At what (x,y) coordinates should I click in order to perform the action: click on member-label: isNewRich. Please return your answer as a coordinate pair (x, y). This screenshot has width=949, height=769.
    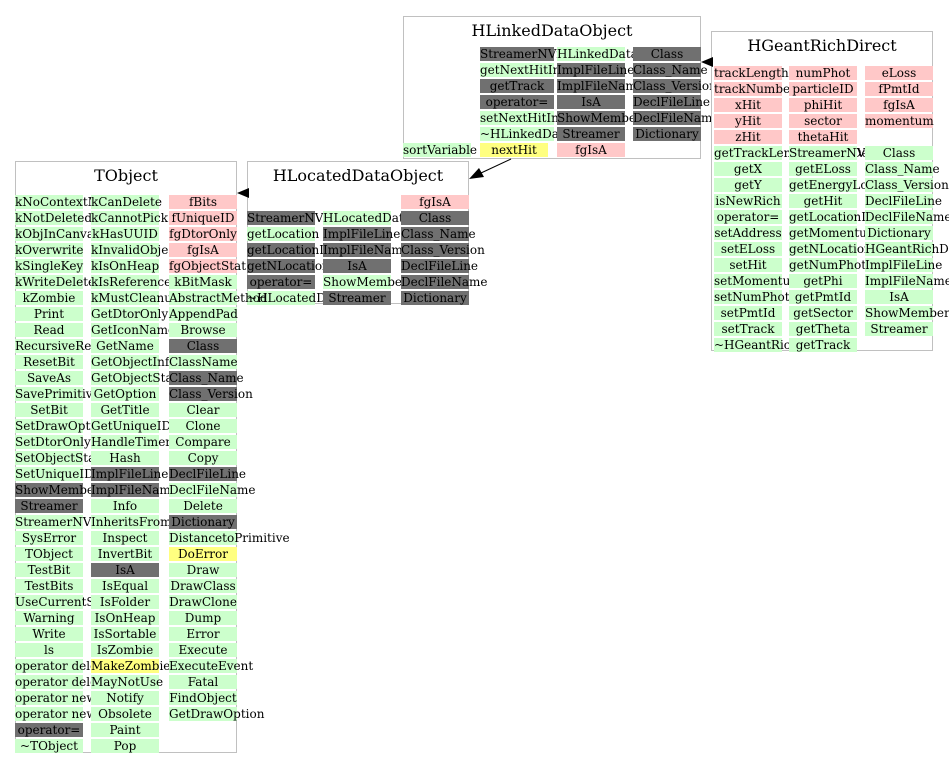
    Looking at the image, I should click on (748, 201).